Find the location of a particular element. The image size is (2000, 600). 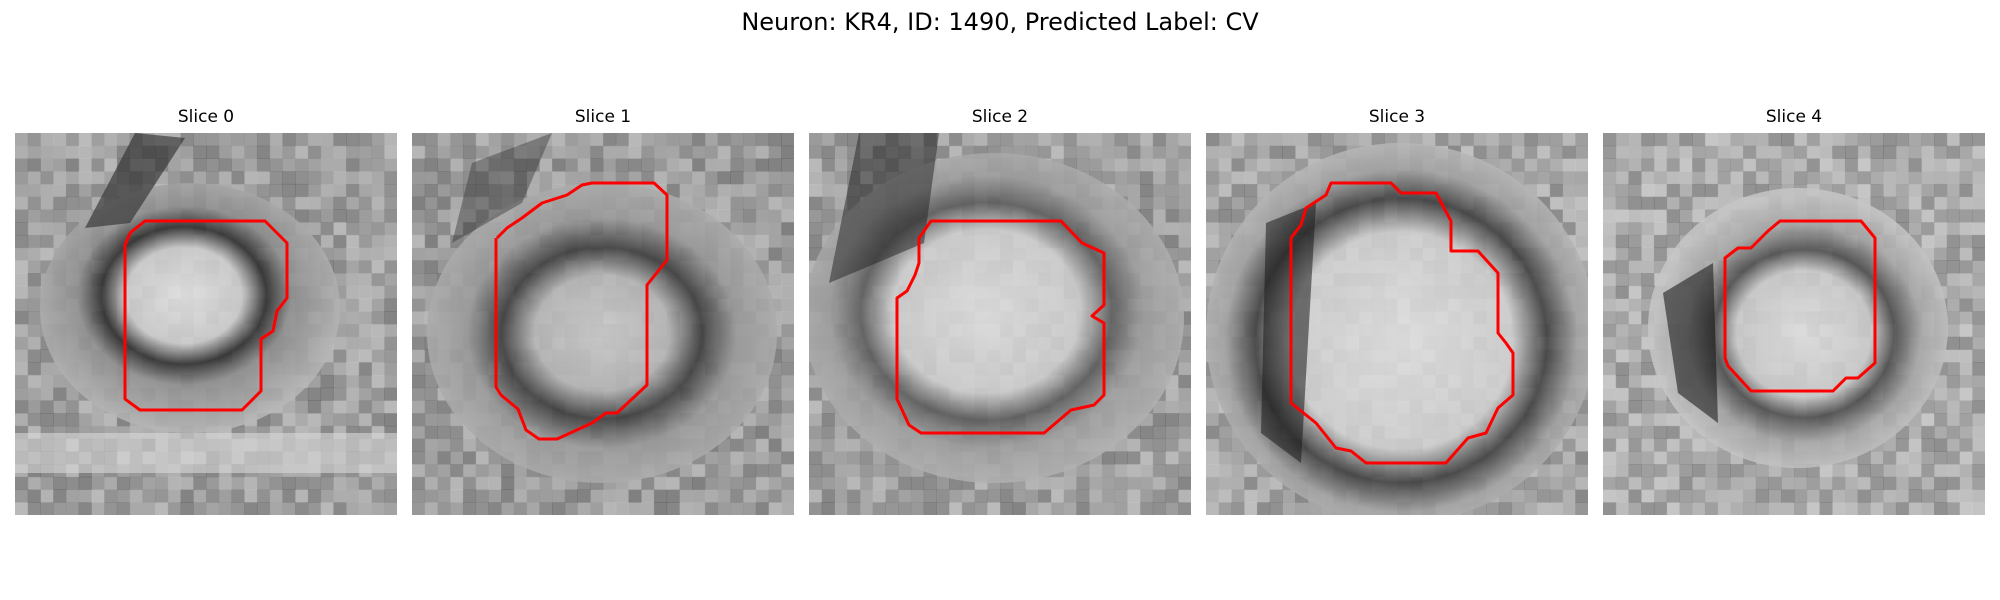

slice-panel-1: Slice 1 is located at coordinates (603, 310).